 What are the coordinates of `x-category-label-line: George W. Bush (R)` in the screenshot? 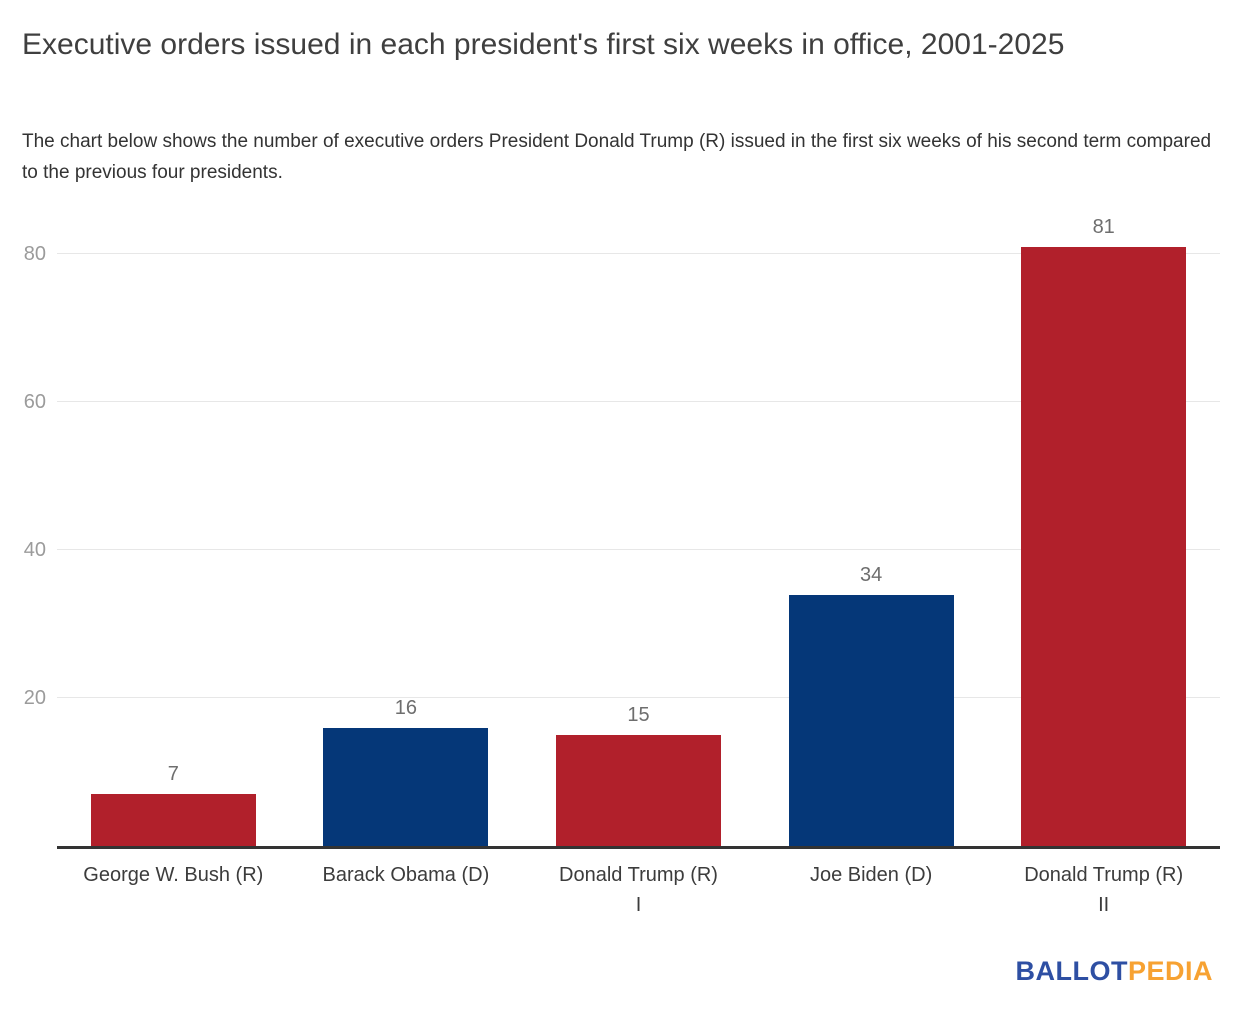 It's located at (173, 875).